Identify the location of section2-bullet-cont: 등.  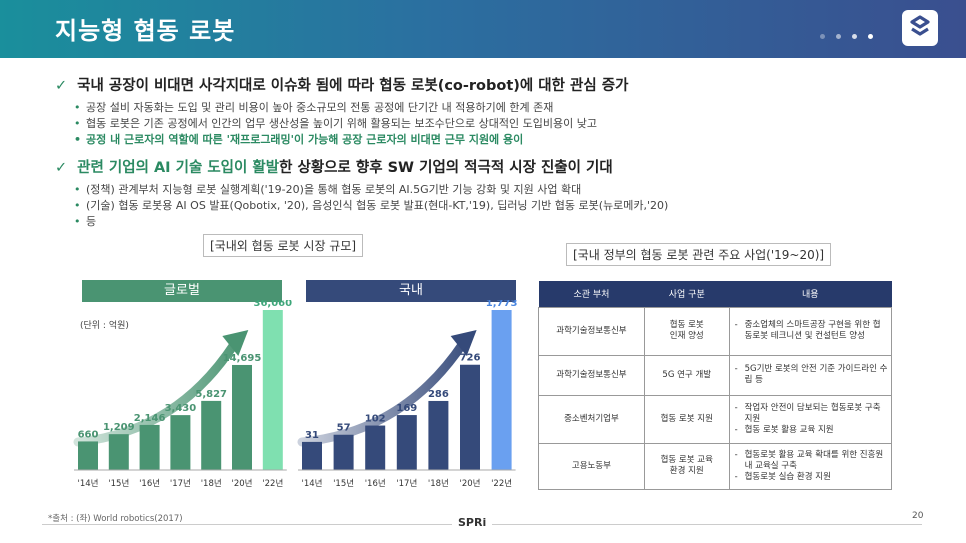
(85, 222).